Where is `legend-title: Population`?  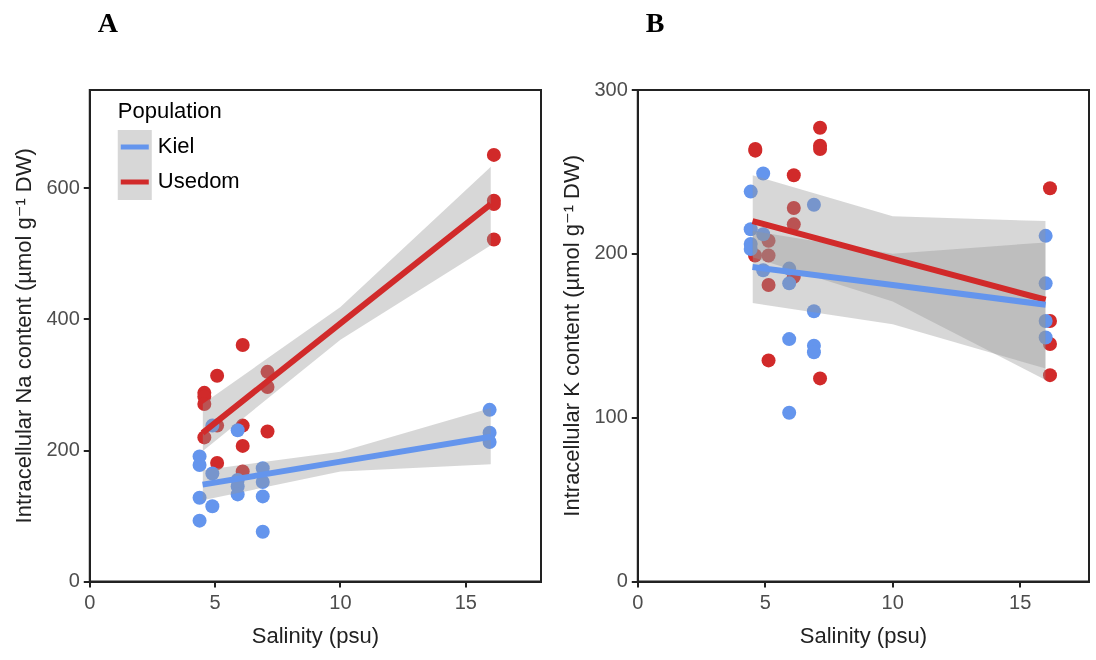
legend-title: Population is located at coordinates (169, 111).